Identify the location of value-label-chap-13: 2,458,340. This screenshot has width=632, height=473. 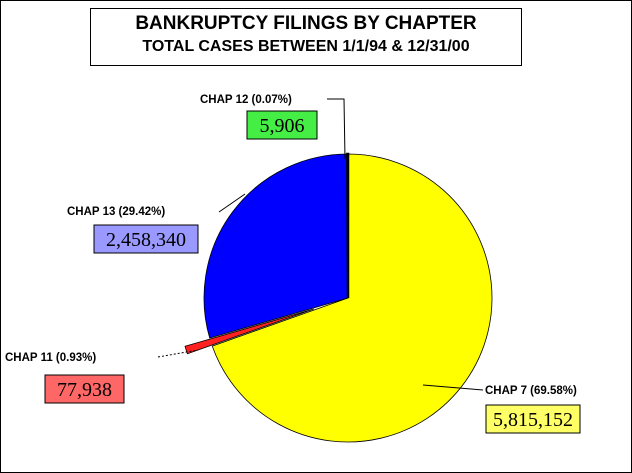
(146, 240).